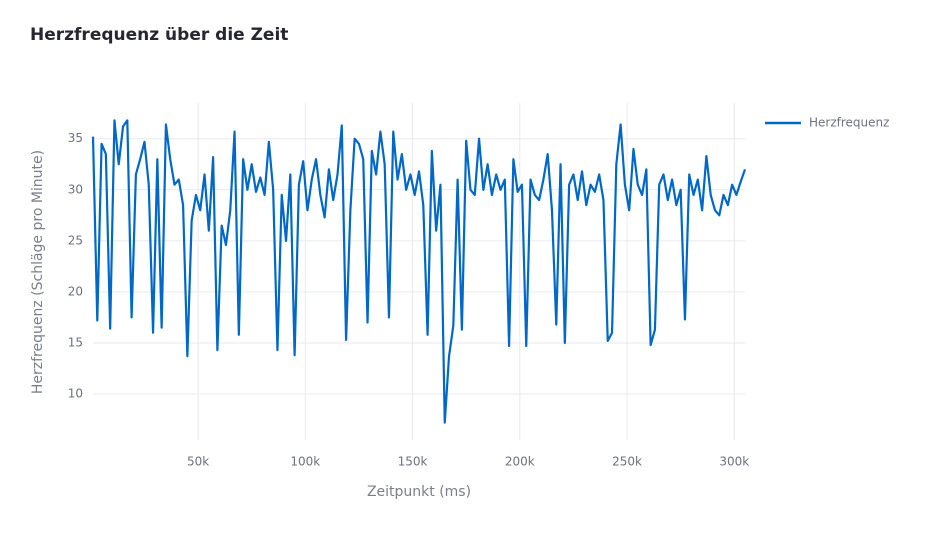 The width and height of the screenshot is (936, 537). Describe the element at coordinates (305, 462) in the screenshot. I see `x-tick-label: 100k` at that location.